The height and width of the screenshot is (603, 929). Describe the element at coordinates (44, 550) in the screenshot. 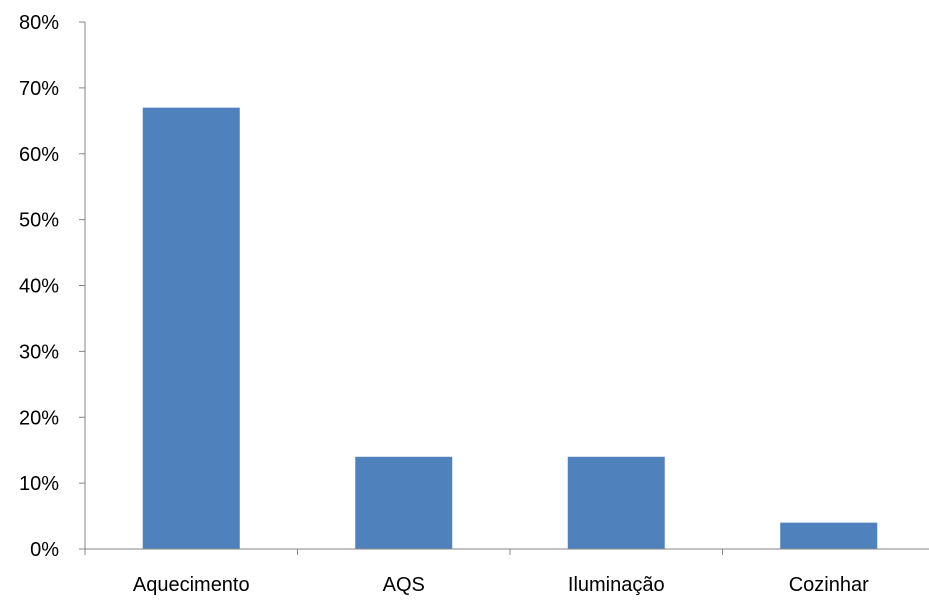

I see `y-tick-label: 0%` at that location.